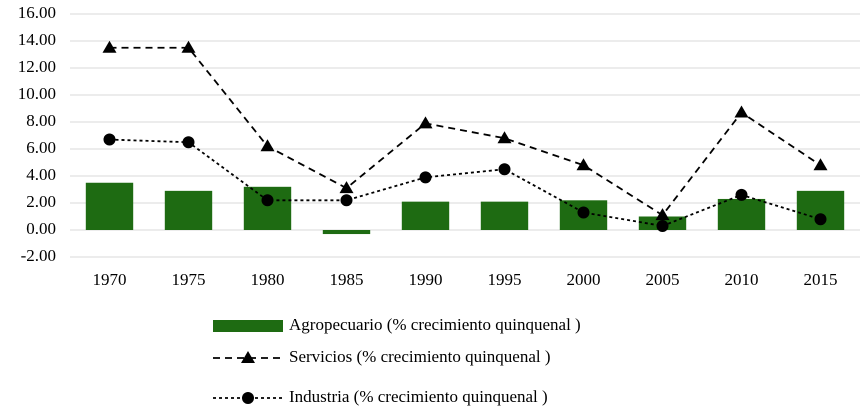  What do you see at coordinates (37, 66) in the screenshot?
I see `y-tick-label: 12.00` at bounding box center [37, 66].